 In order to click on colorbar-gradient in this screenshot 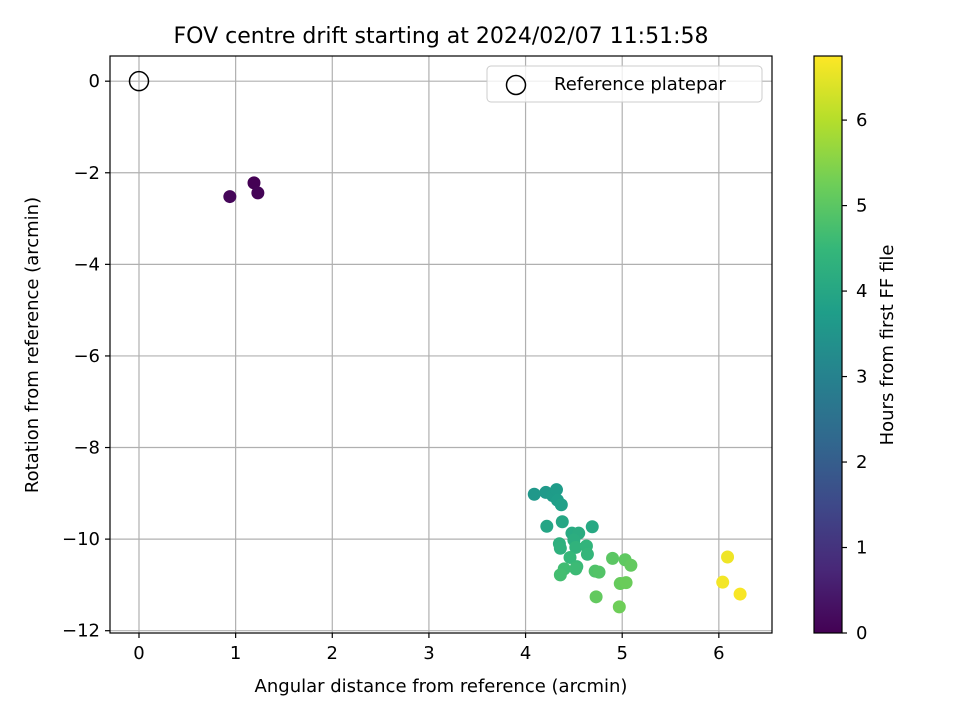, I will do `click(828, 344)`.